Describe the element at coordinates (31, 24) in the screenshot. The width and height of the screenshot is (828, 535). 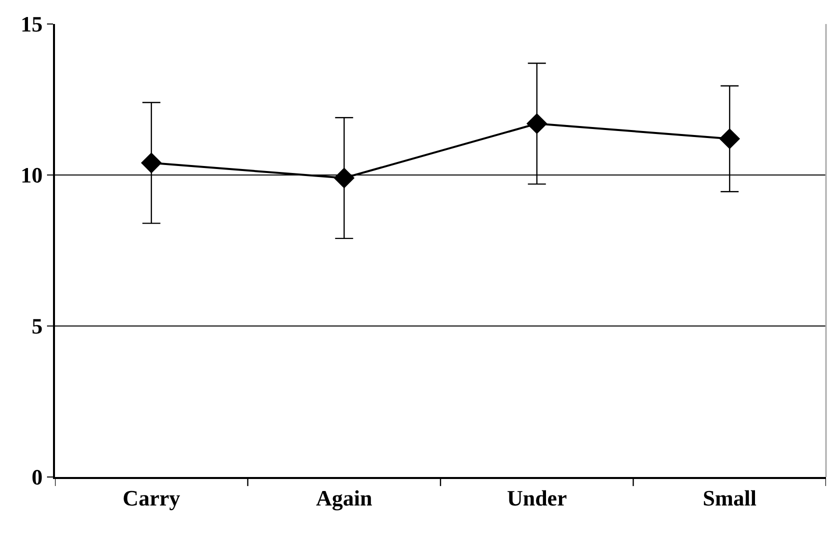
I see `y-tick-label: 15` at that location.